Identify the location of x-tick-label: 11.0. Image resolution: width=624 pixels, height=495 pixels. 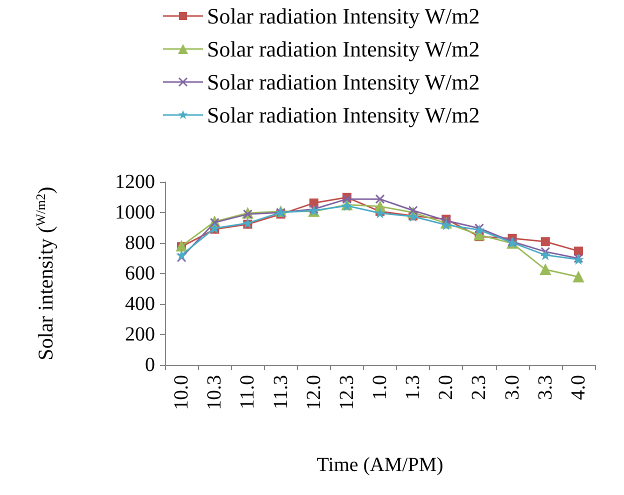
(247, 392).